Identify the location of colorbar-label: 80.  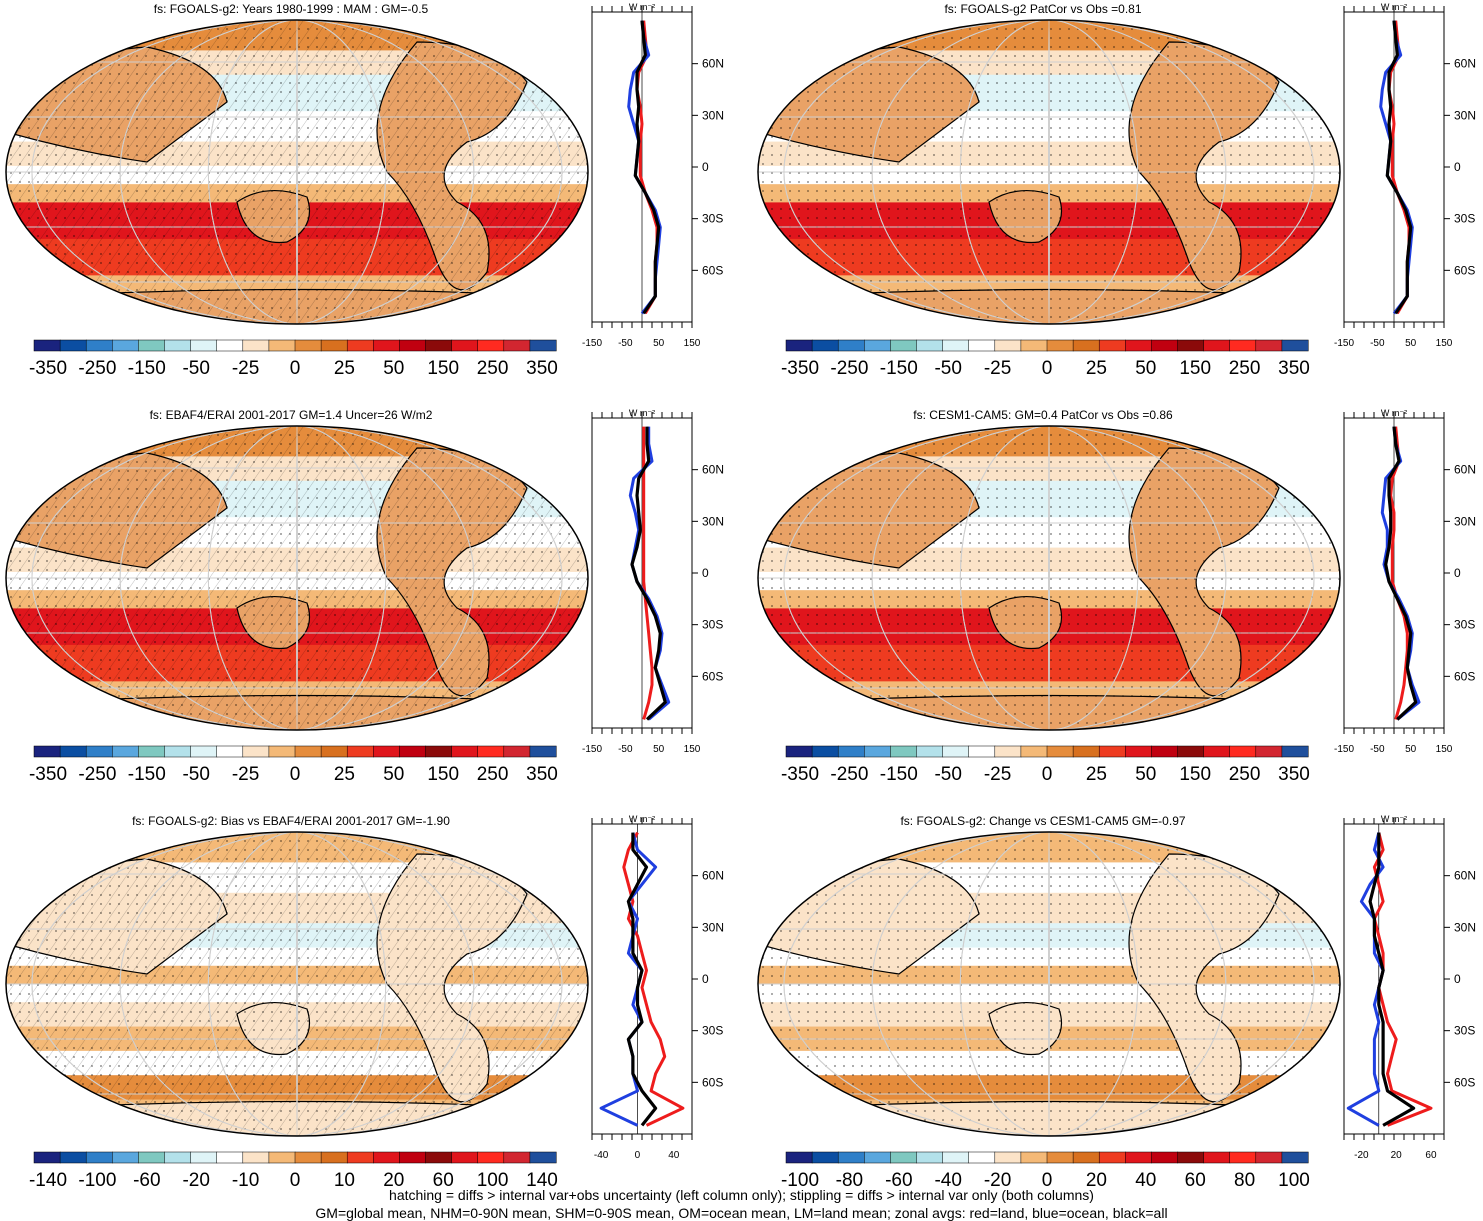
(1244, 1179).